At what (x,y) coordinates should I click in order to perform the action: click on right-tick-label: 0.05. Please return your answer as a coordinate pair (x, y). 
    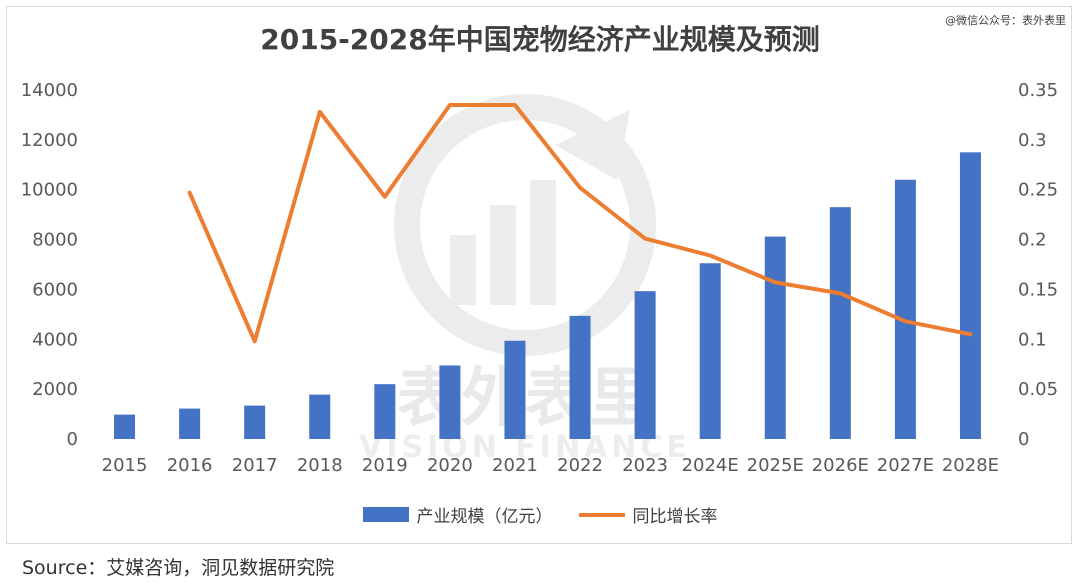
    Looking at the image, I should click on (1038, 389).